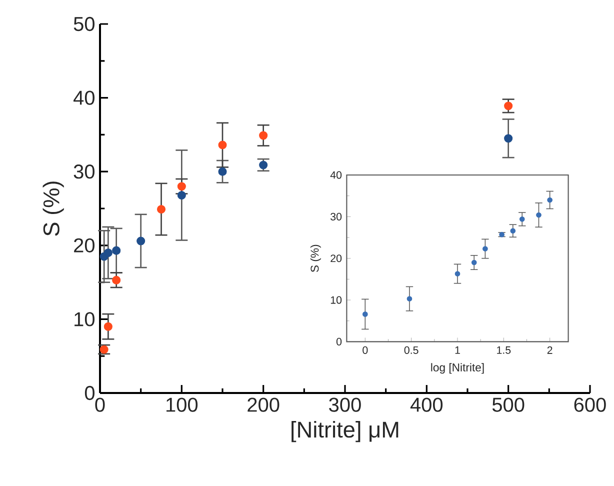  What do you see at coordinates (457, 368) in the screenshot?
I see `x-axis-title: log [Nitrite]` at bounding box center [457, 368].